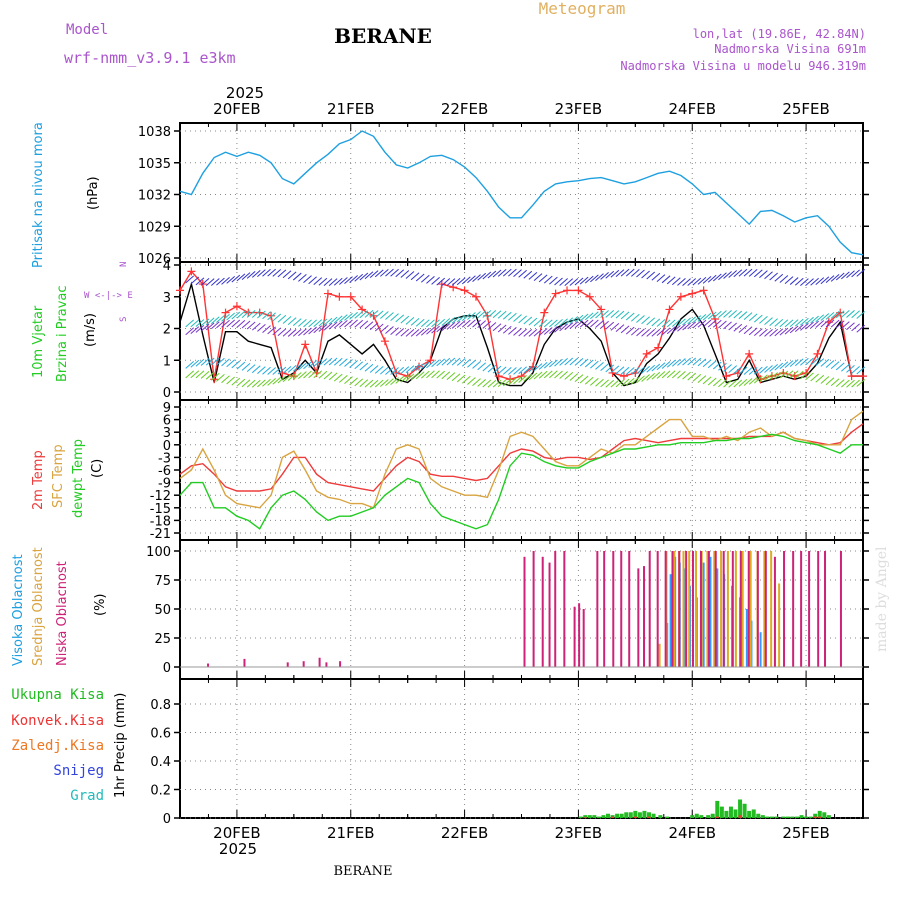 The height and width of the screenshot is (900, 900). Describe the element at coordinates (120, 745) in the screenshot. I see `precip-unit: 1hr Precip (mm)` at that location.